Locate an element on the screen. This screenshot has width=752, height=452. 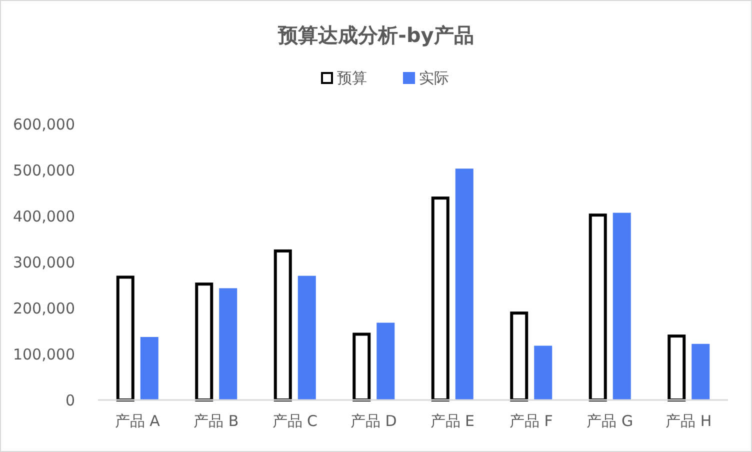
y-tick-label: 500,000 is located at coordinates (43, 170).